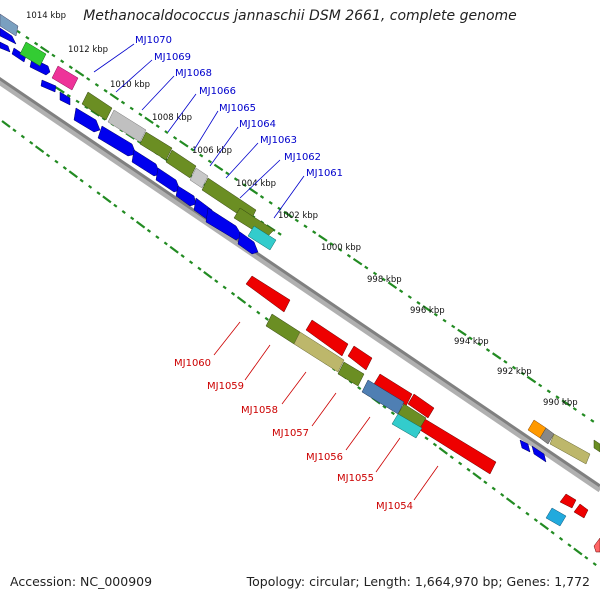 This screenshot has height=600, width=600. What do you see at coordinates (153, 40) in the screenshot?
I see `gene-label: MJ1070` at bounding box center [153, 40].